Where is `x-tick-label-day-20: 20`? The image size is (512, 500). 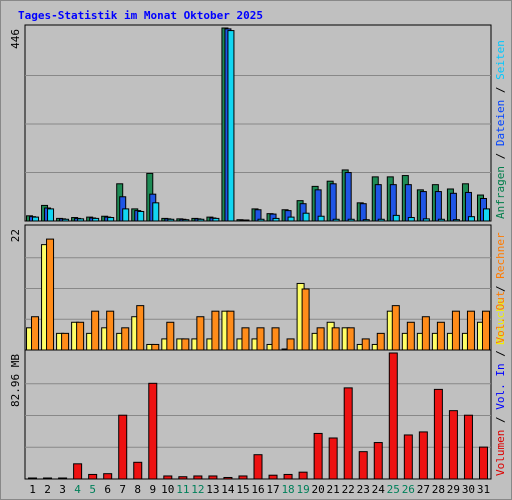 x-tick-label-day-20: 20 is located at coordinates (318, 489).